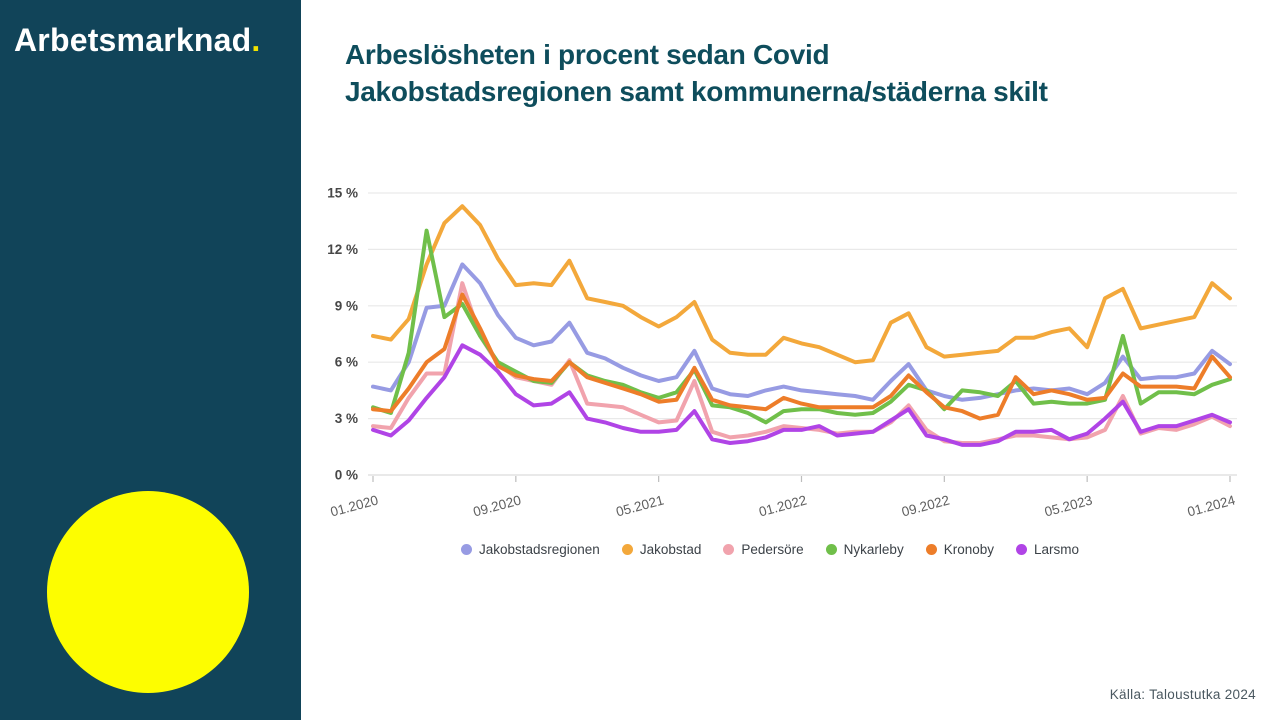  I want to click on legend-item-larsmo: Larsmo, so click(1047, 549).